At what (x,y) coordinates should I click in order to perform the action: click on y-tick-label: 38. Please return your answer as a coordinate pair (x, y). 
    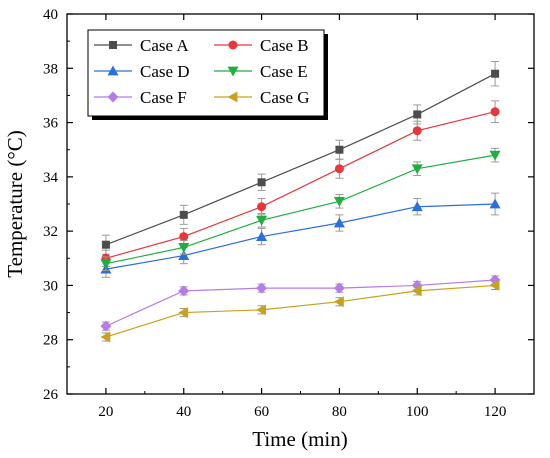
    Looking at the image, I should click on (50, 69).